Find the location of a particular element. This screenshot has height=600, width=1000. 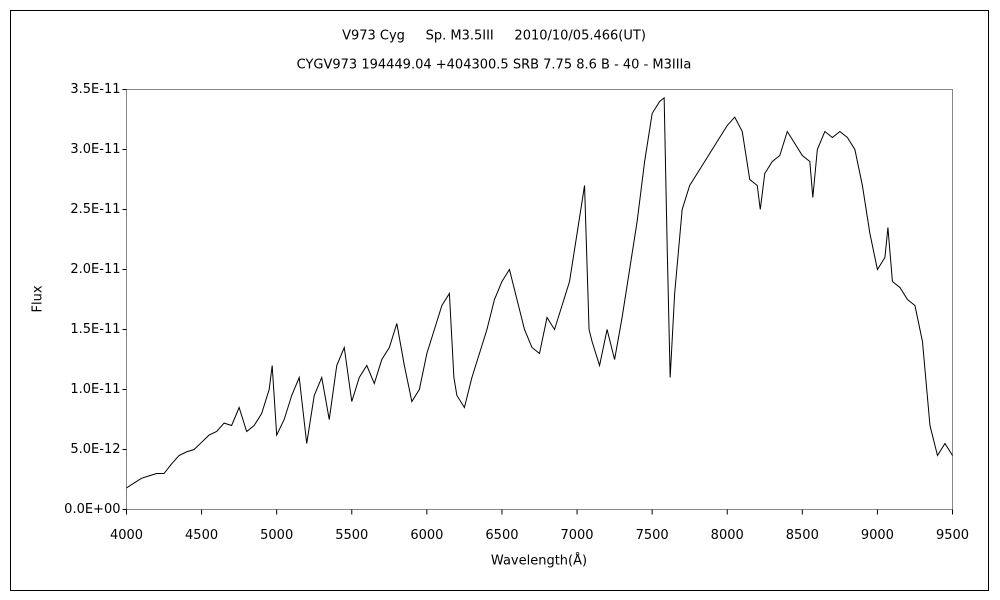

y-tick-label: 3.5E-11 is located at coordinates (95, 89).